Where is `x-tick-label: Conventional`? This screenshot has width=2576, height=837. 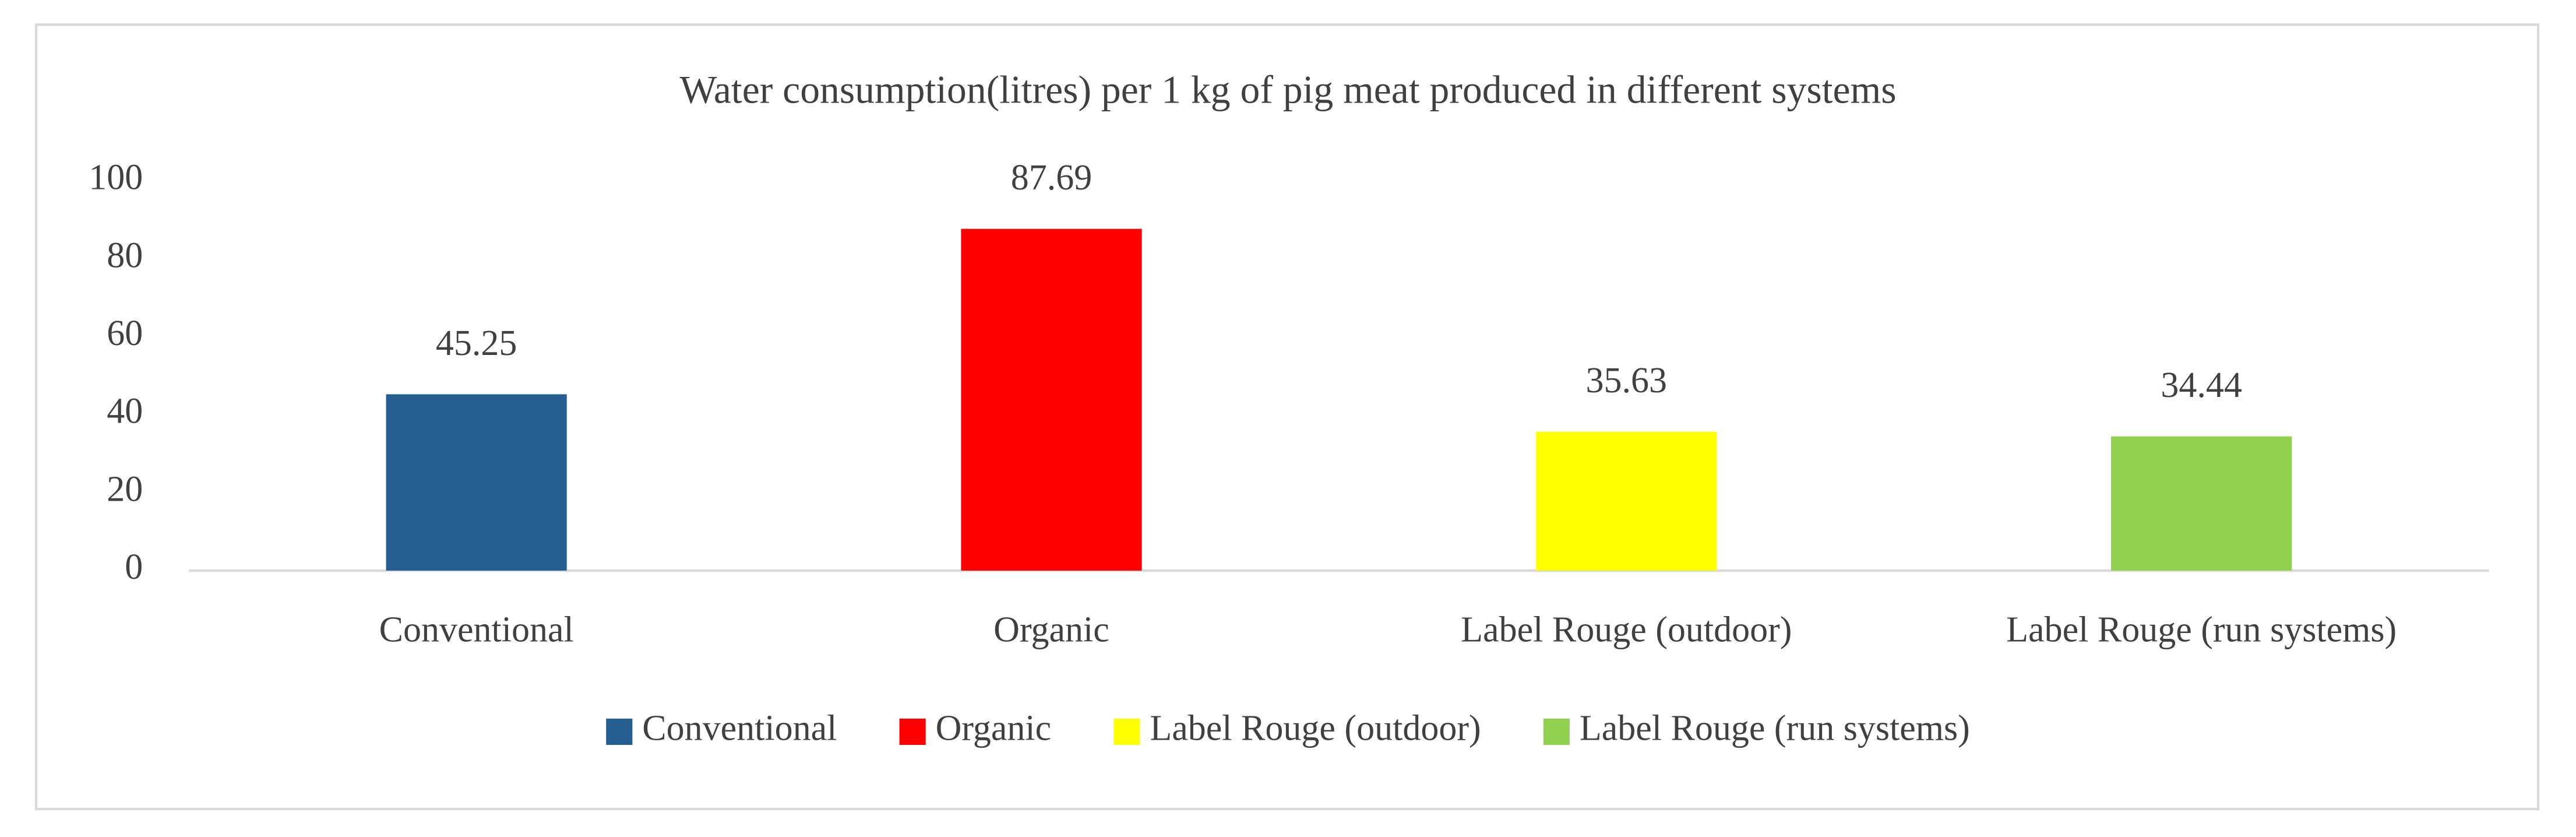 x-tick-label: Conventional is located at coordinates (476, 629).